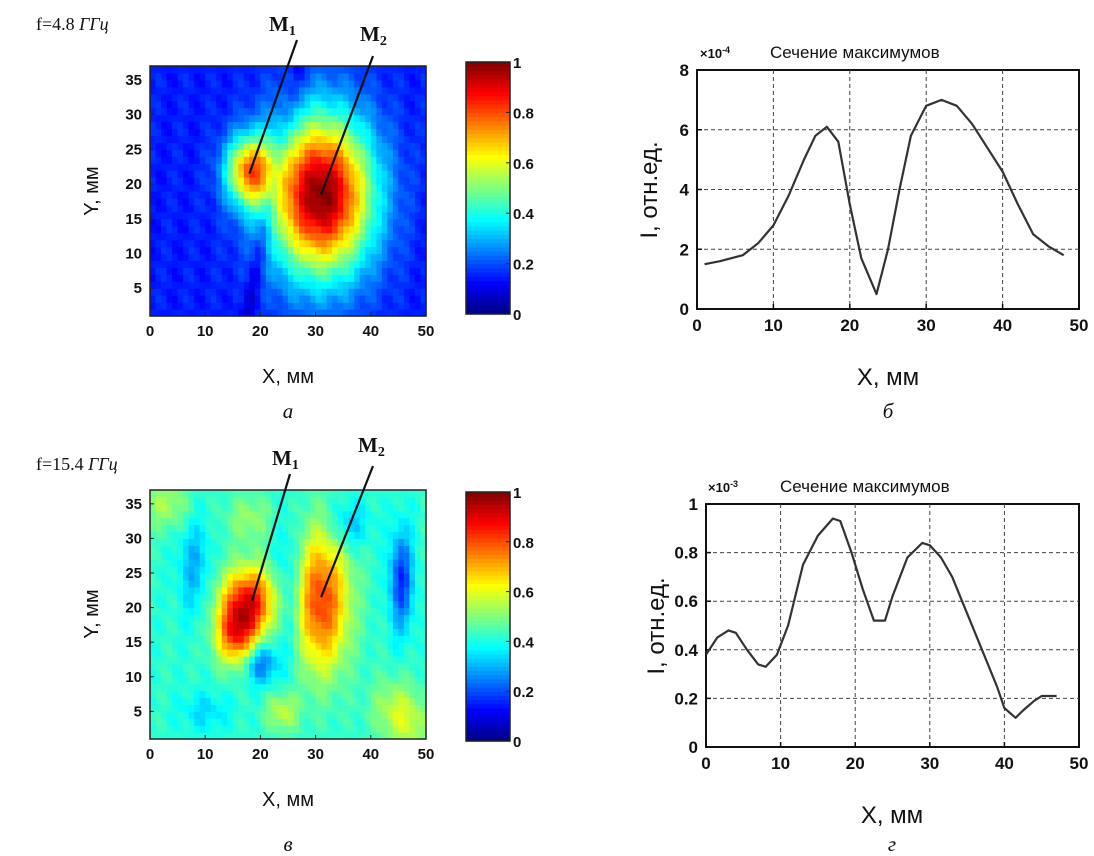  I want to click on marker-m1-pointer-v, so click(271, 537).